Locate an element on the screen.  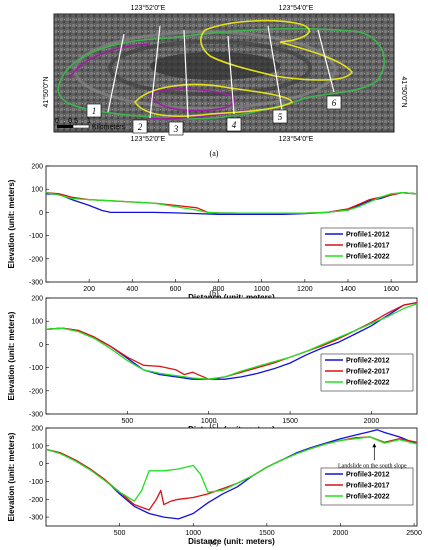
profile-label-text: 6 is located at coordinates (334, 103).